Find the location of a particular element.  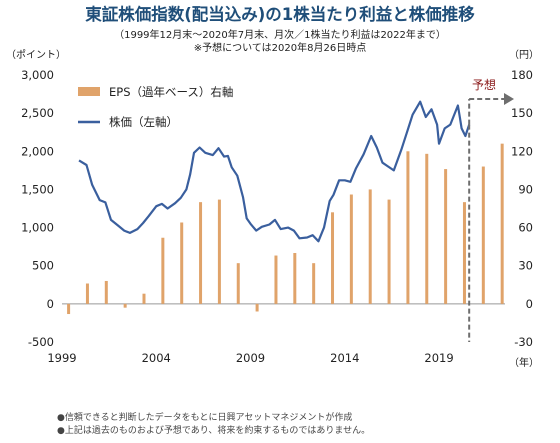

left-tick-label: 2,500 is located at coordinates (37, 113).